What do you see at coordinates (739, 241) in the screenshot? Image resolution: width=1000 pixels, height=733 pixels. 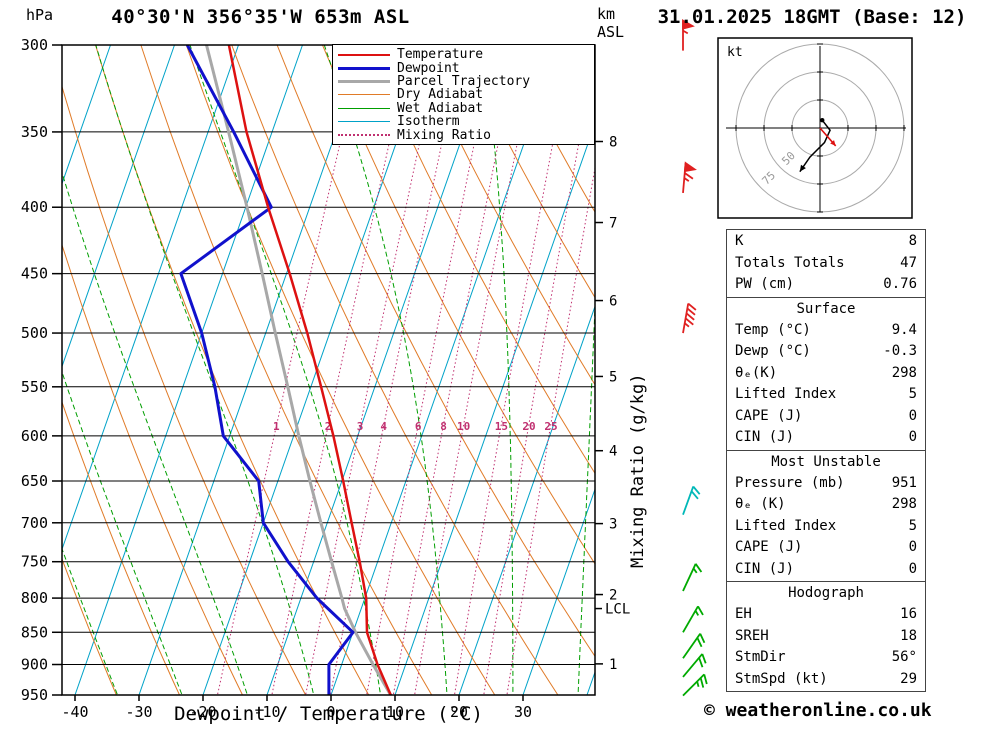 I see `table-row-label: K` at bounding box center [739, 241].